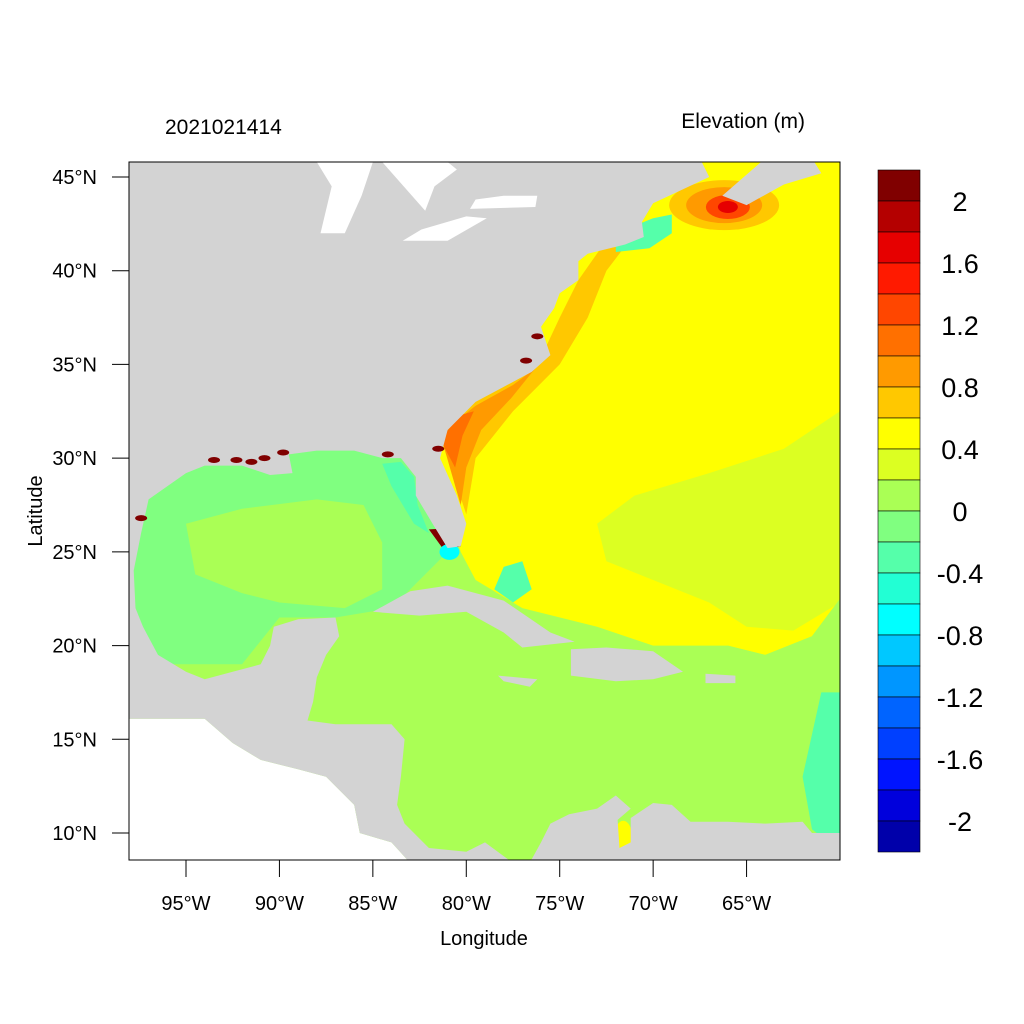 This screenshot has width=1024, height=1024. What do you see at coordinates (419, 186) in the screenshot?
I see `lake-huron` at bounding box center [419, 186].